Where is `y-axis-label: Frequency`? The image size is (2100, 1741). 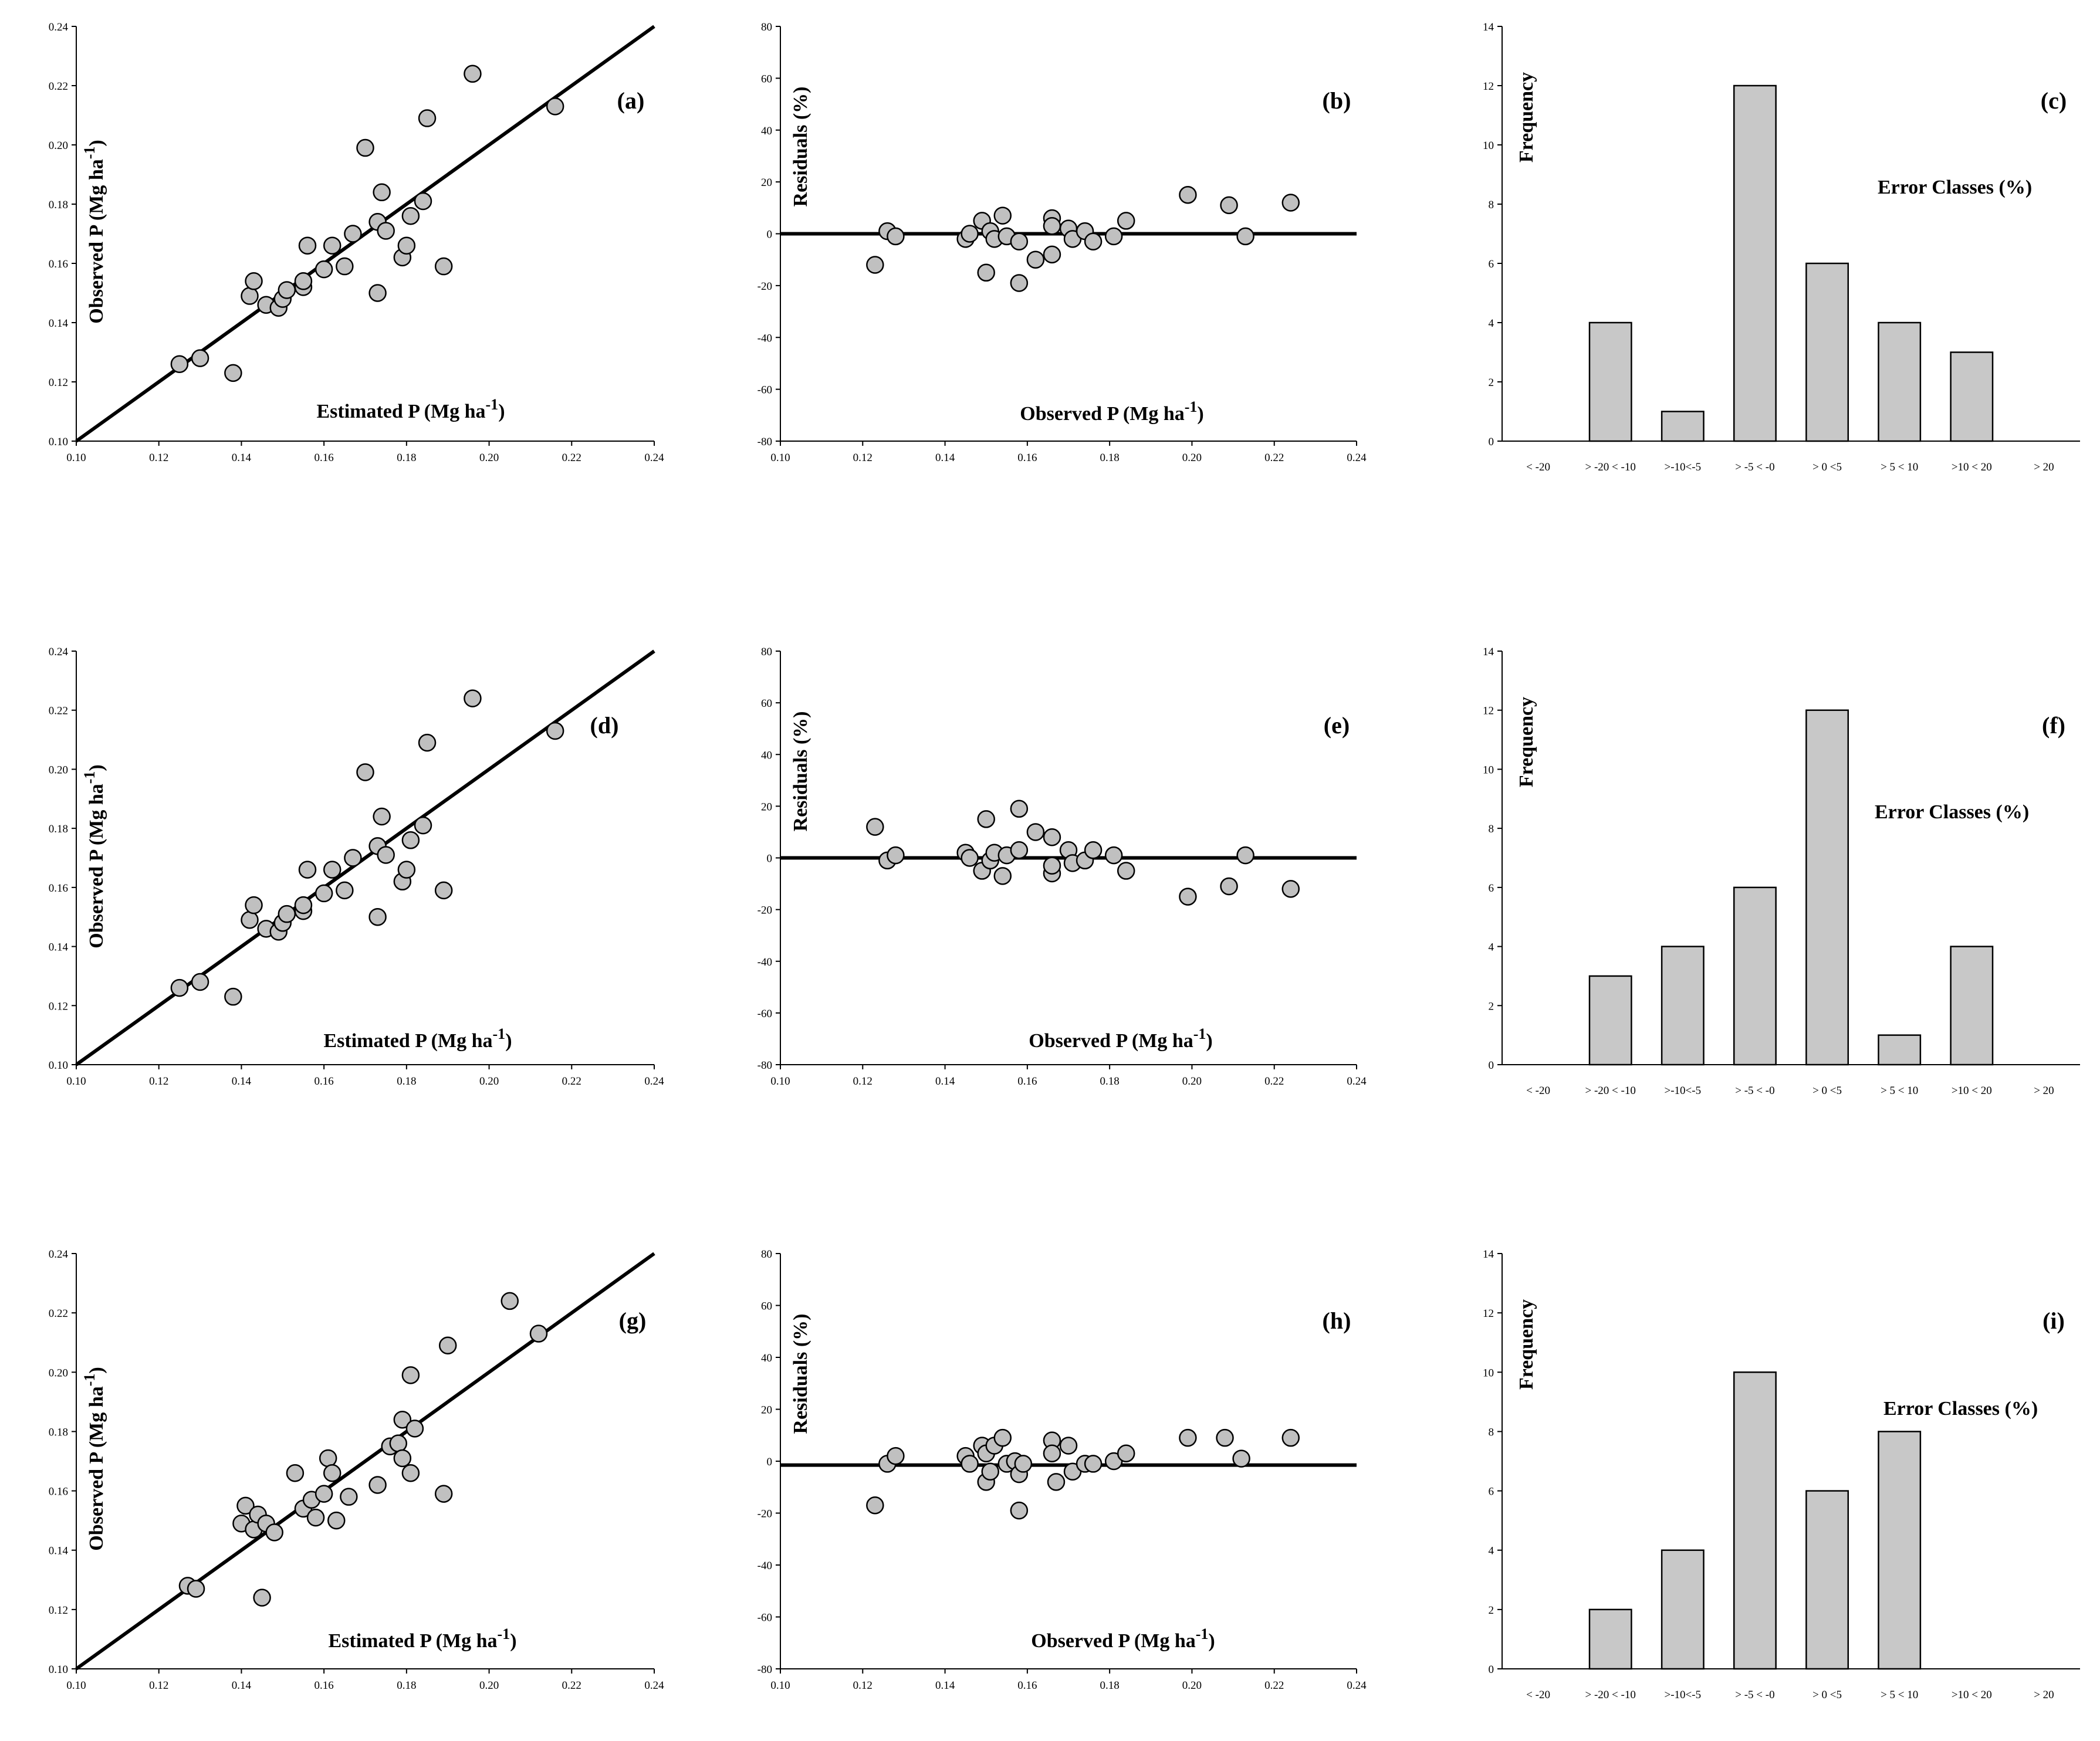
y-axis-label: Frequency is located at coordinates (1526, 117).